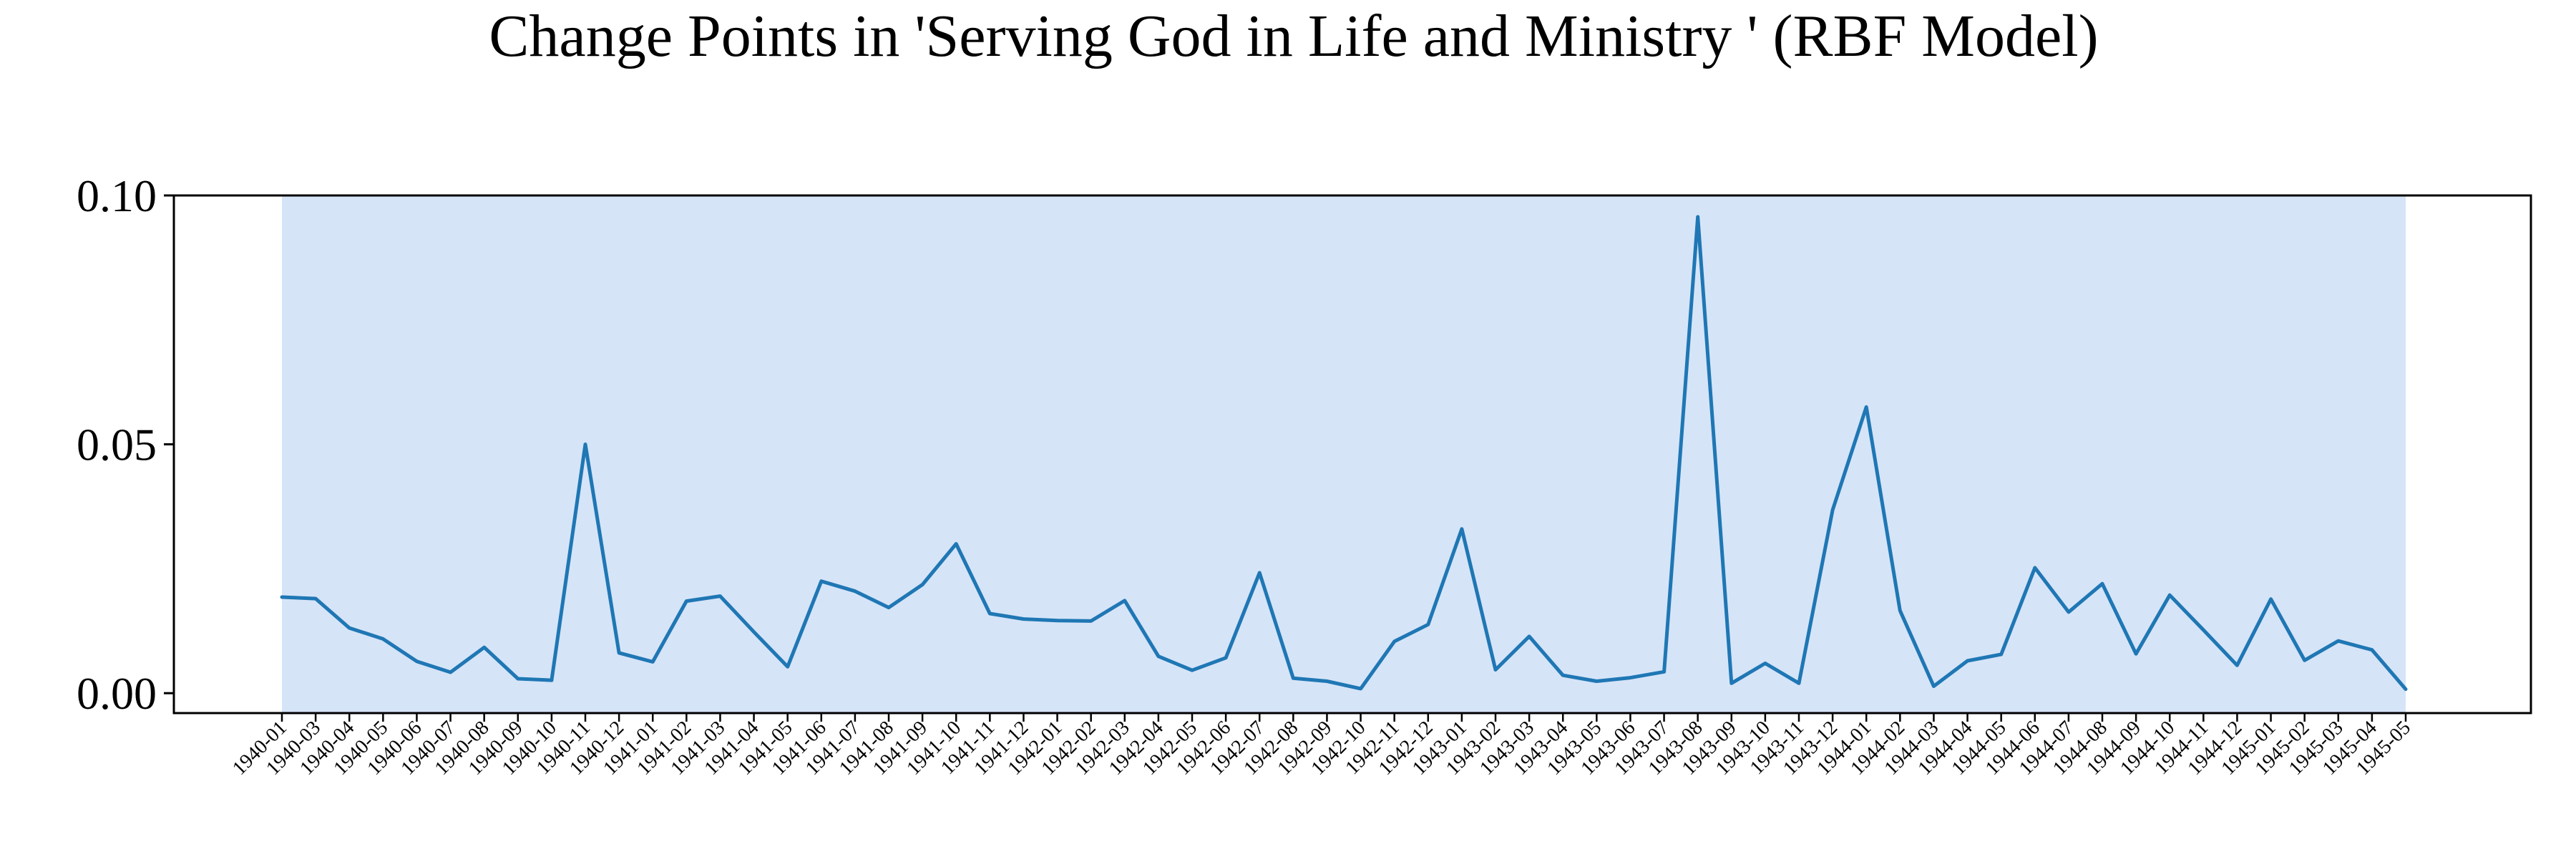 The height and width of the screenshot is (862, 2576). What do you see at coordinates (117, 195) in the screenshot?
I see `y-tick-label: 0.10` at bounding box center [117, 195].